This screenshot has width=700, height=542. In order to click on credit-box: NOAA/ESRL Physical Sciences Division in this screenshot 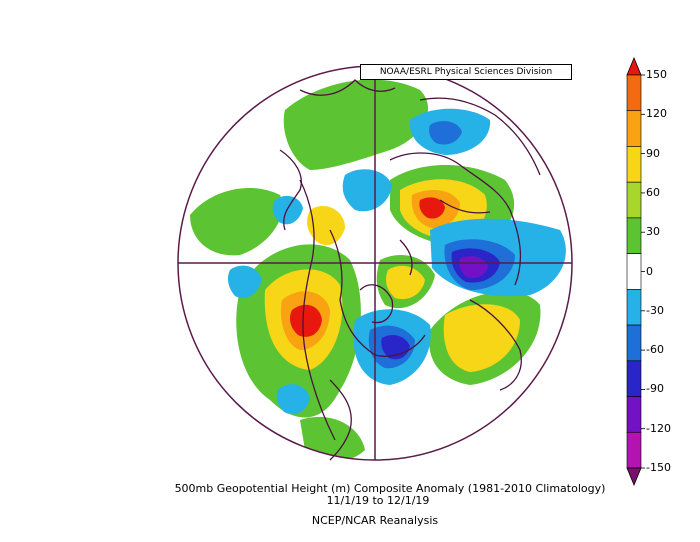, I will do `click(466, 72)`.